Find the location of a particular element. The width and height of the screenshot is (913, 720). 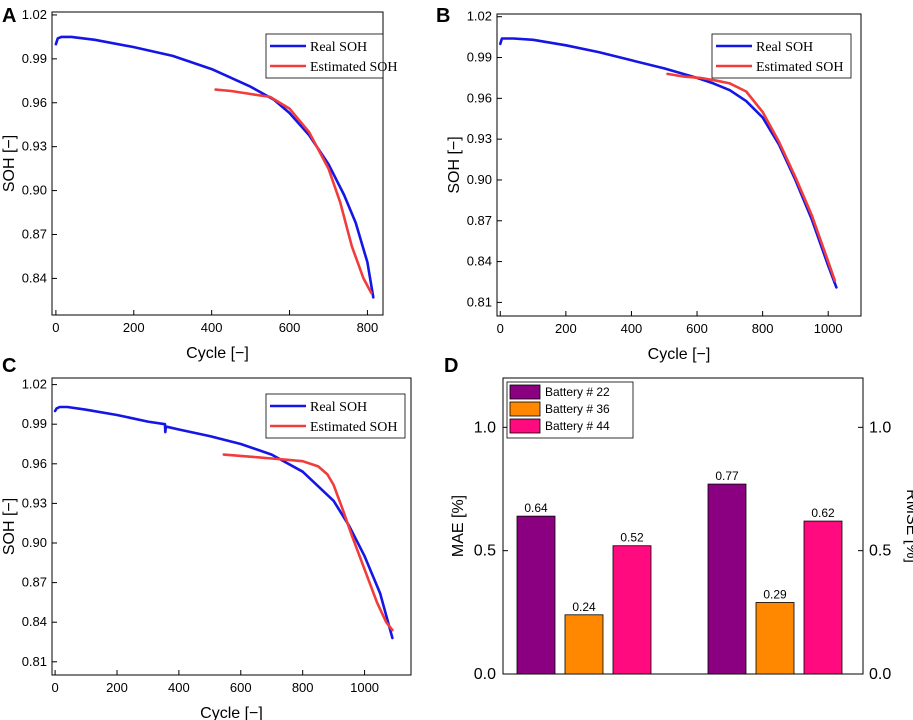

y-tick-label-right: 0.0 is located at coordinates (880, 674).